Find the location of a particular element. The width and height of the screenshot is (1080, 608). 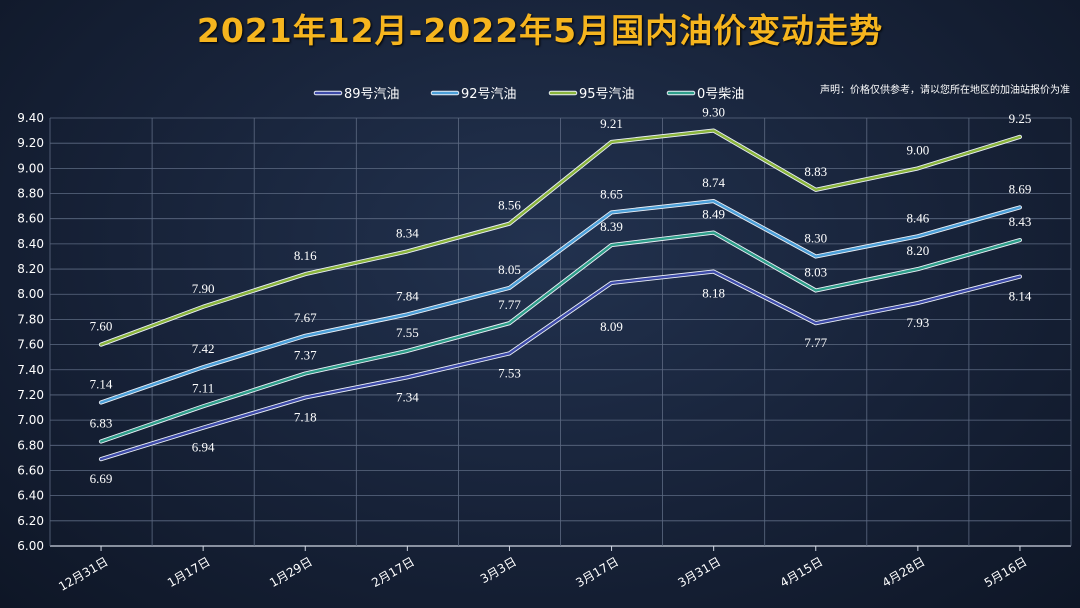

y-tick-label: 6.40 is located at coordinates (30, 496).